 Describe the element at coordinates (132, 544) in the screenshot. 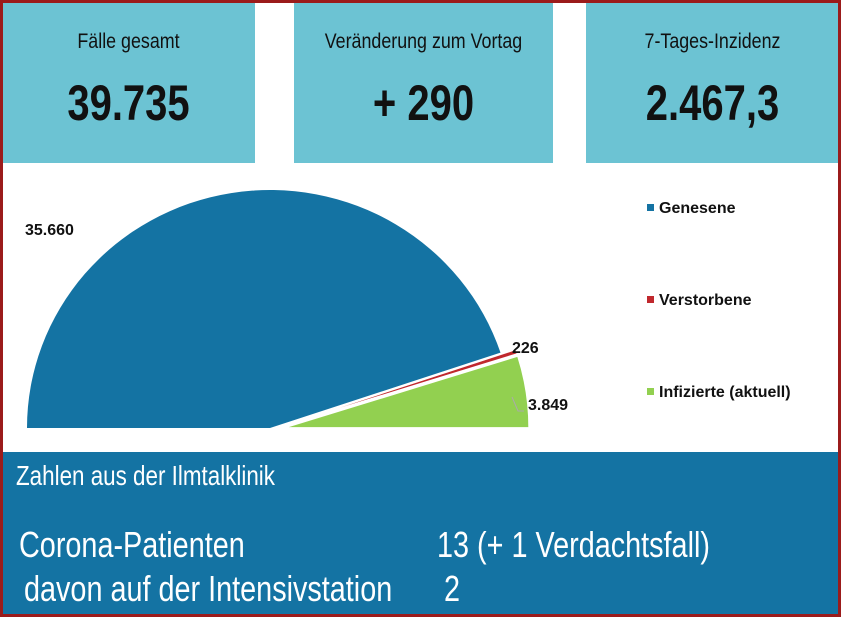

I see `row-label: Corona-Patienten` at that location.